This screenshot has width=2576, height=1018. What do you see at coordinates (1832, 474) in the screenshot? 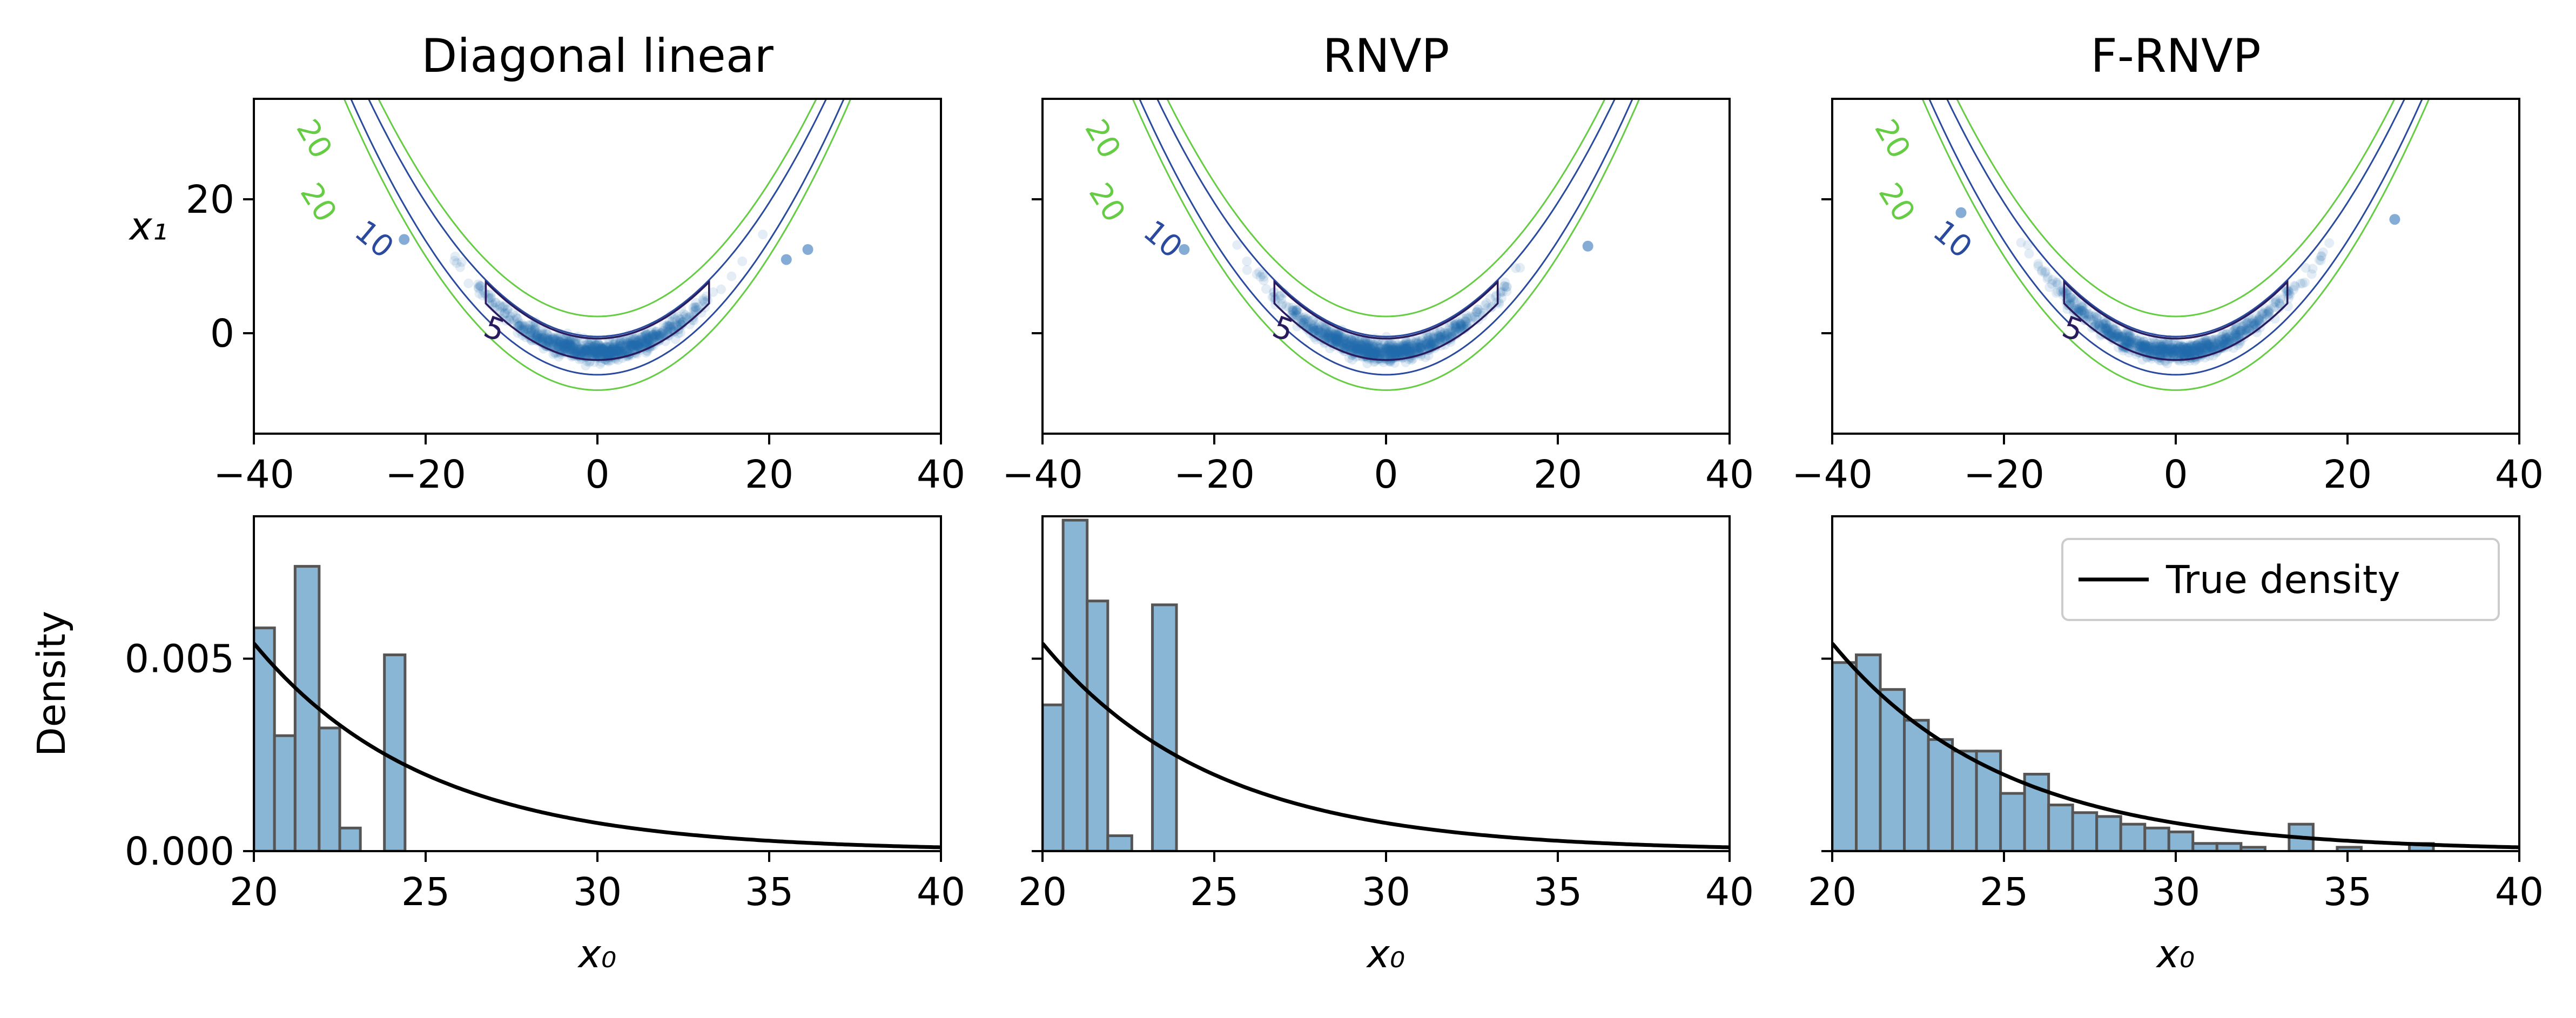
I see `x-tick-label: −40` at bounding box center [1832, 474].